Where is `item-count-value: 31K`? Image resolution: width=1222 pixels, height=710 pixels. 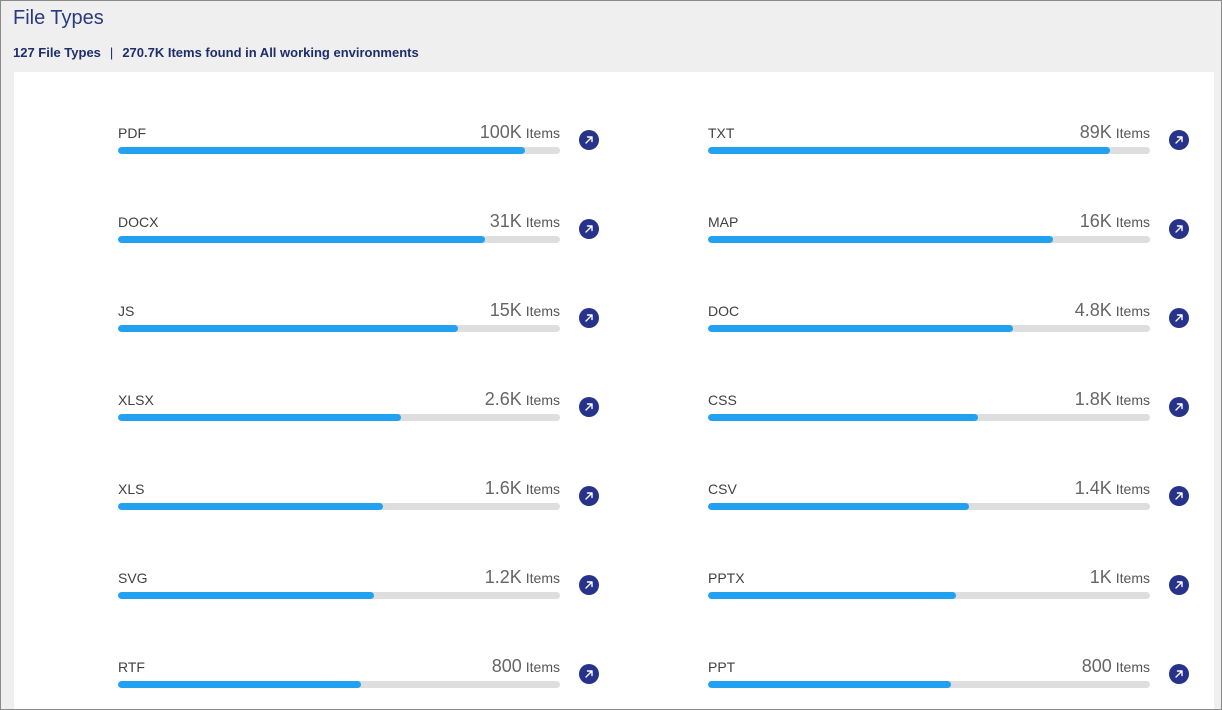 item-count-value: 31K is located at coordinates (505, 221).